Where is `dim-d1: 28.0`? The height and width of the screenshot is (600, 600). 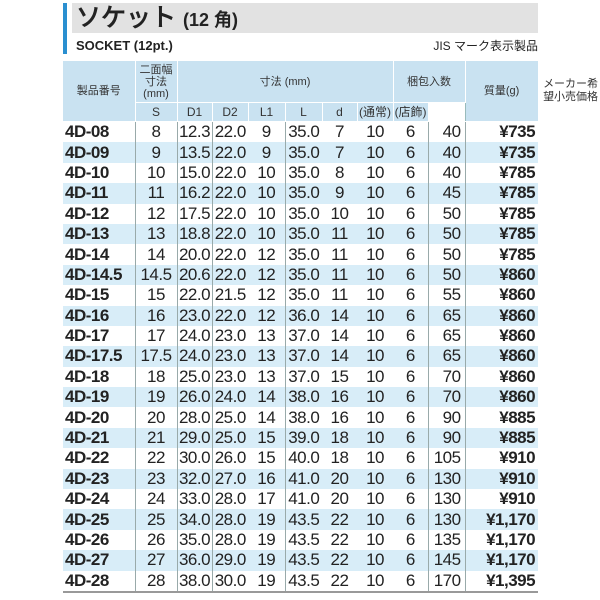 dim-d1: 28.0 is located at coordinates (194, 417).